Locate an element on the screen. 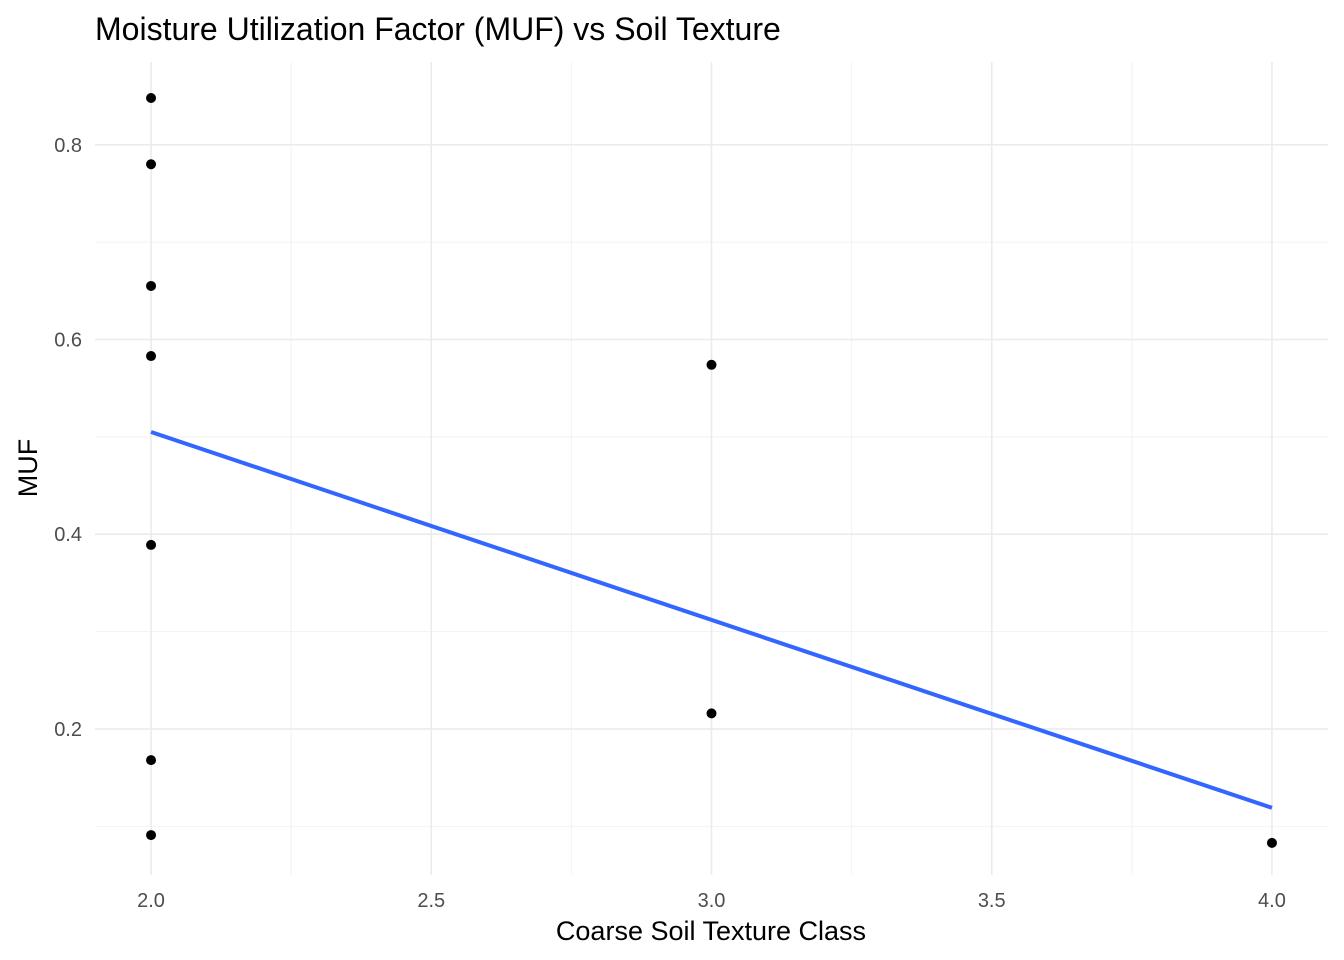 Image resolution: width=1344 pixels, height=960 pixels. y-tick-label: 0.6 is located at coordinates (68, 340).